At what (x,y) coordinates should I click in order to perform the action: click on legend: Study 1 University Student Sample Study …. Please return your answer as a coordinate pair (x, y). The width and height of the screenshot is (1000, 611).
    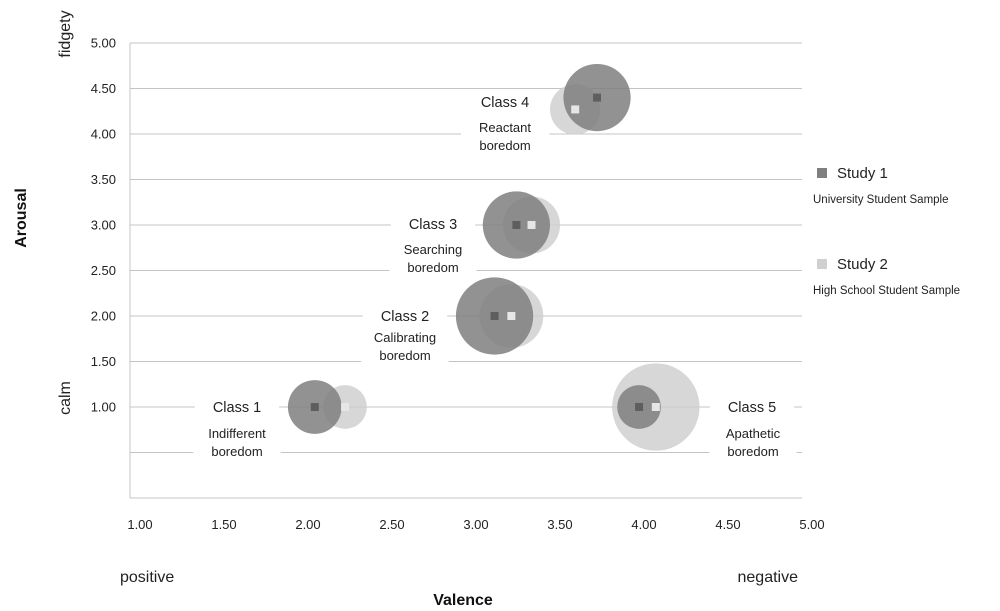
    Looking at the image, I should click on (886, 231).